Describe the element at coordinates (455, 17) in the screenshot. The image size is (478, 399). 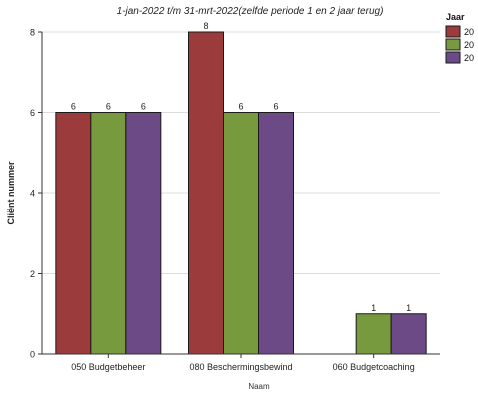
I see `legend-title: Jaar` at that location.